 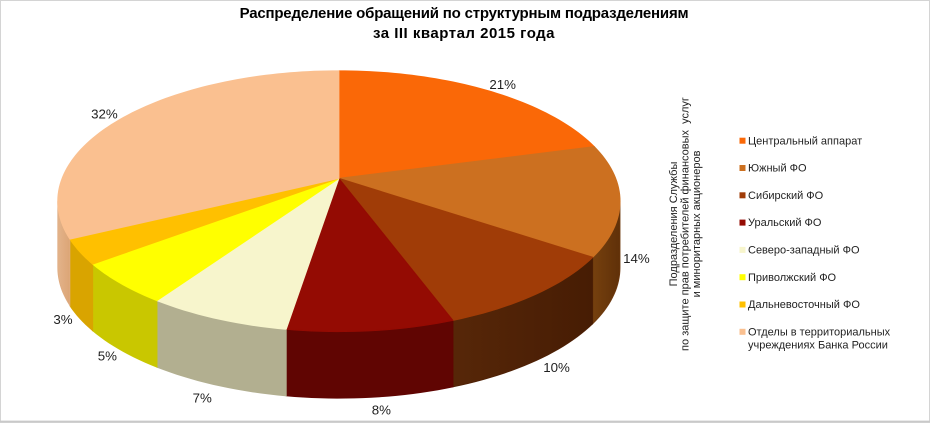 I want to click on svg-text: Приволжский ФО, so click(x=792, y=278).